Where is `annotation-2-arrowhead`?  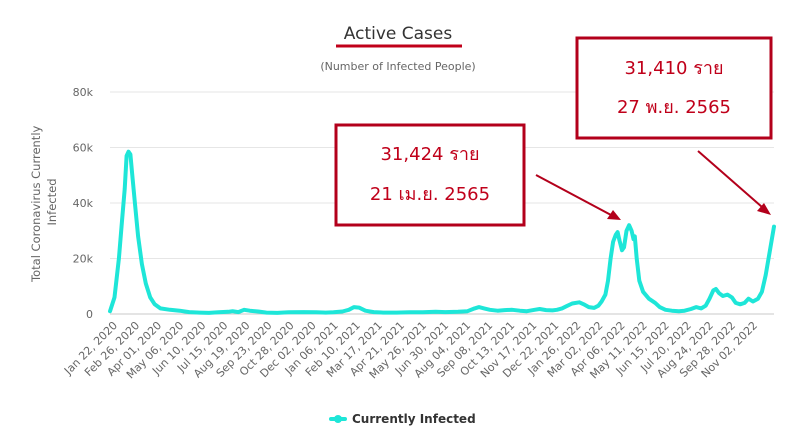 annotation-2-arrowhead is located at coordinates (764, 209).